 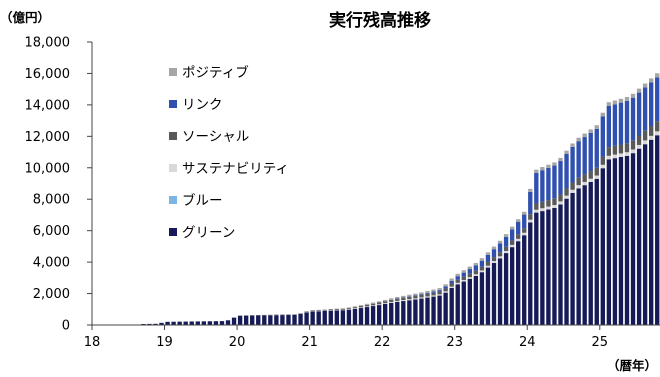 I want to click on y-tick-label: 0, so click(x=66, y=326).